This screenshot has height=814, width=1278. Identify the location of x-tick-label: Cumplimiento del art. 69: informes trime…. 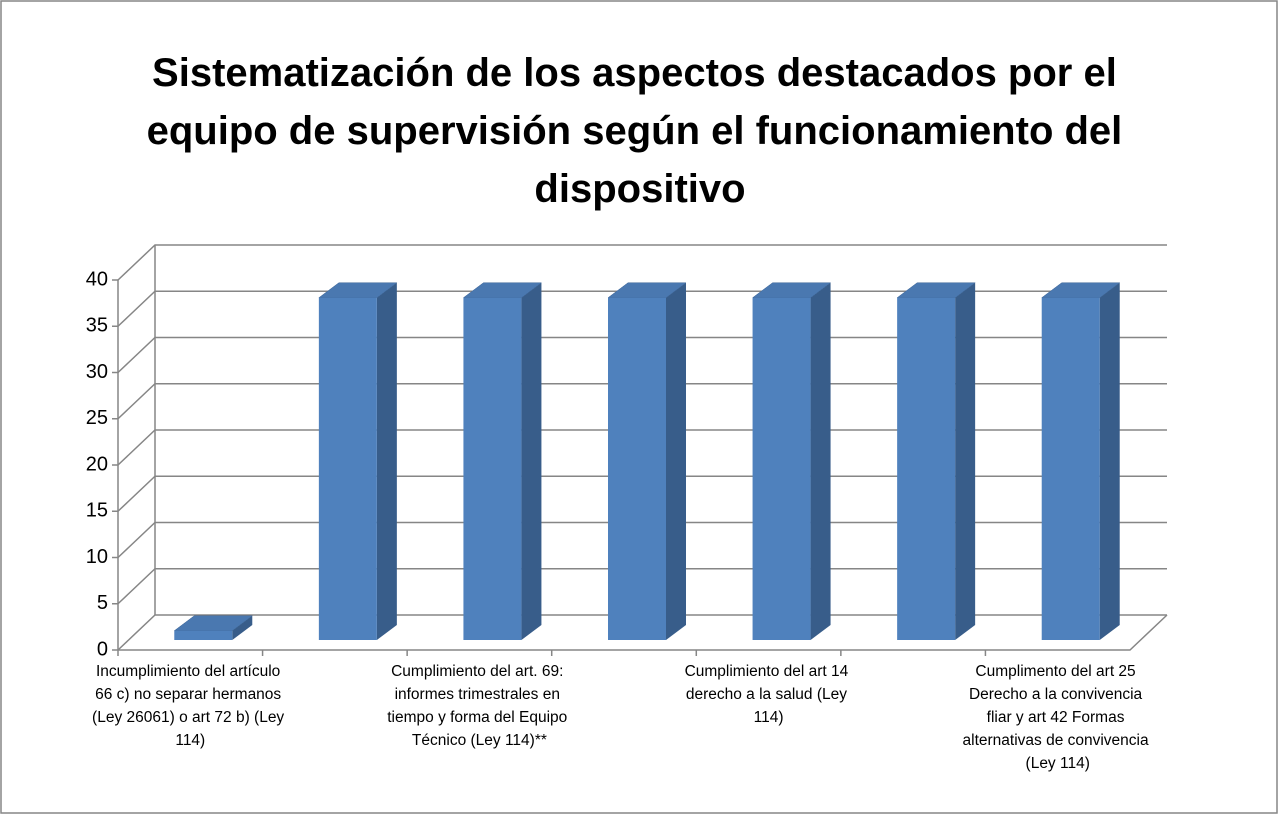
(479, 706).